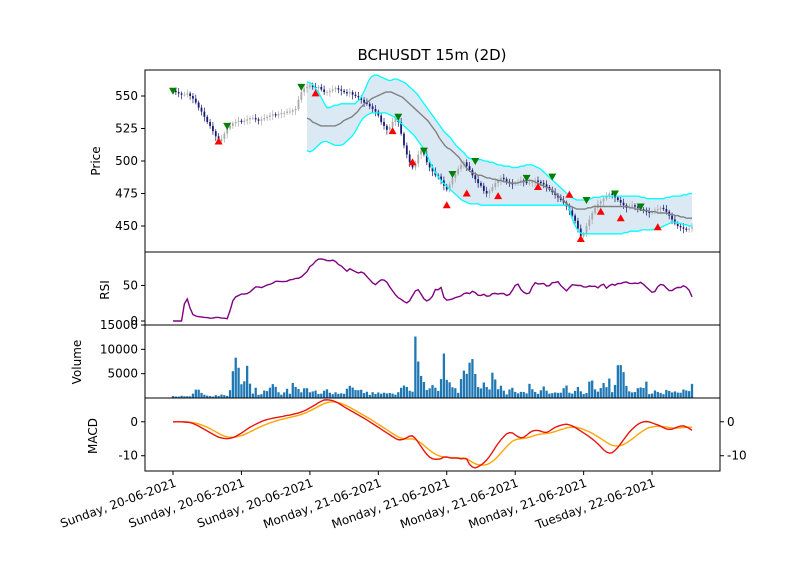 This screenshot has width=800, height=575. What do you see at coordinates (126, 96) in the screenshot?
I see `price-ytick-label: 550` at bounding box center [126, 96].